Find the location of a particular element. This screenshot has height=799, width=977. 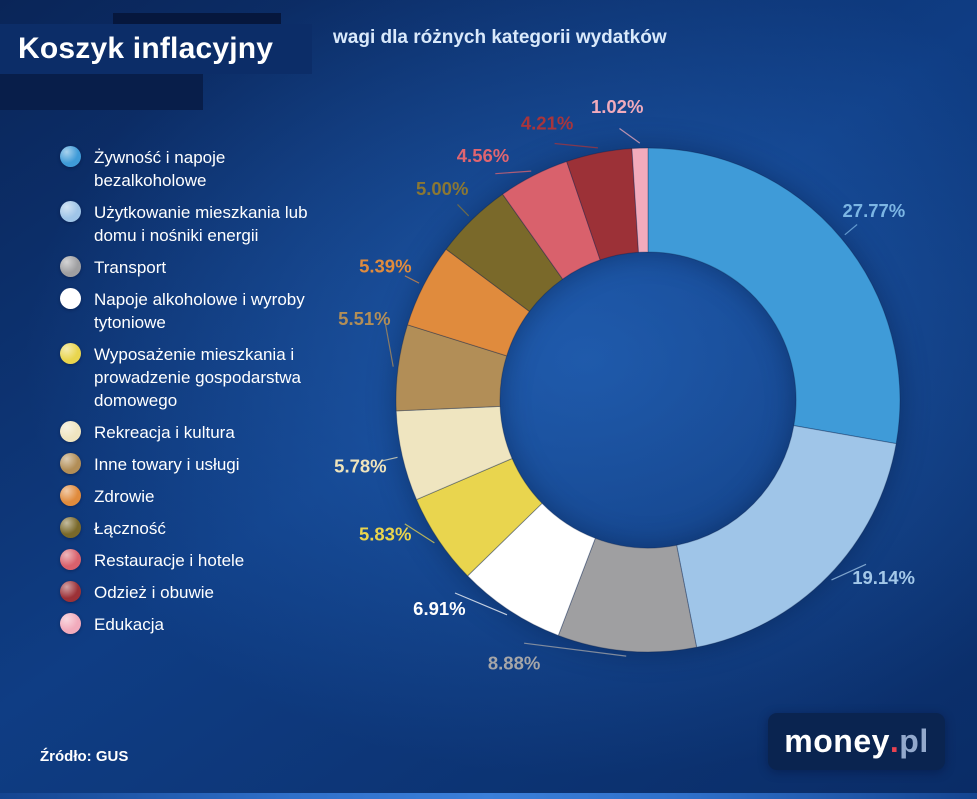

percent-label-10: 4.21% is located at coordinates (547, 122).